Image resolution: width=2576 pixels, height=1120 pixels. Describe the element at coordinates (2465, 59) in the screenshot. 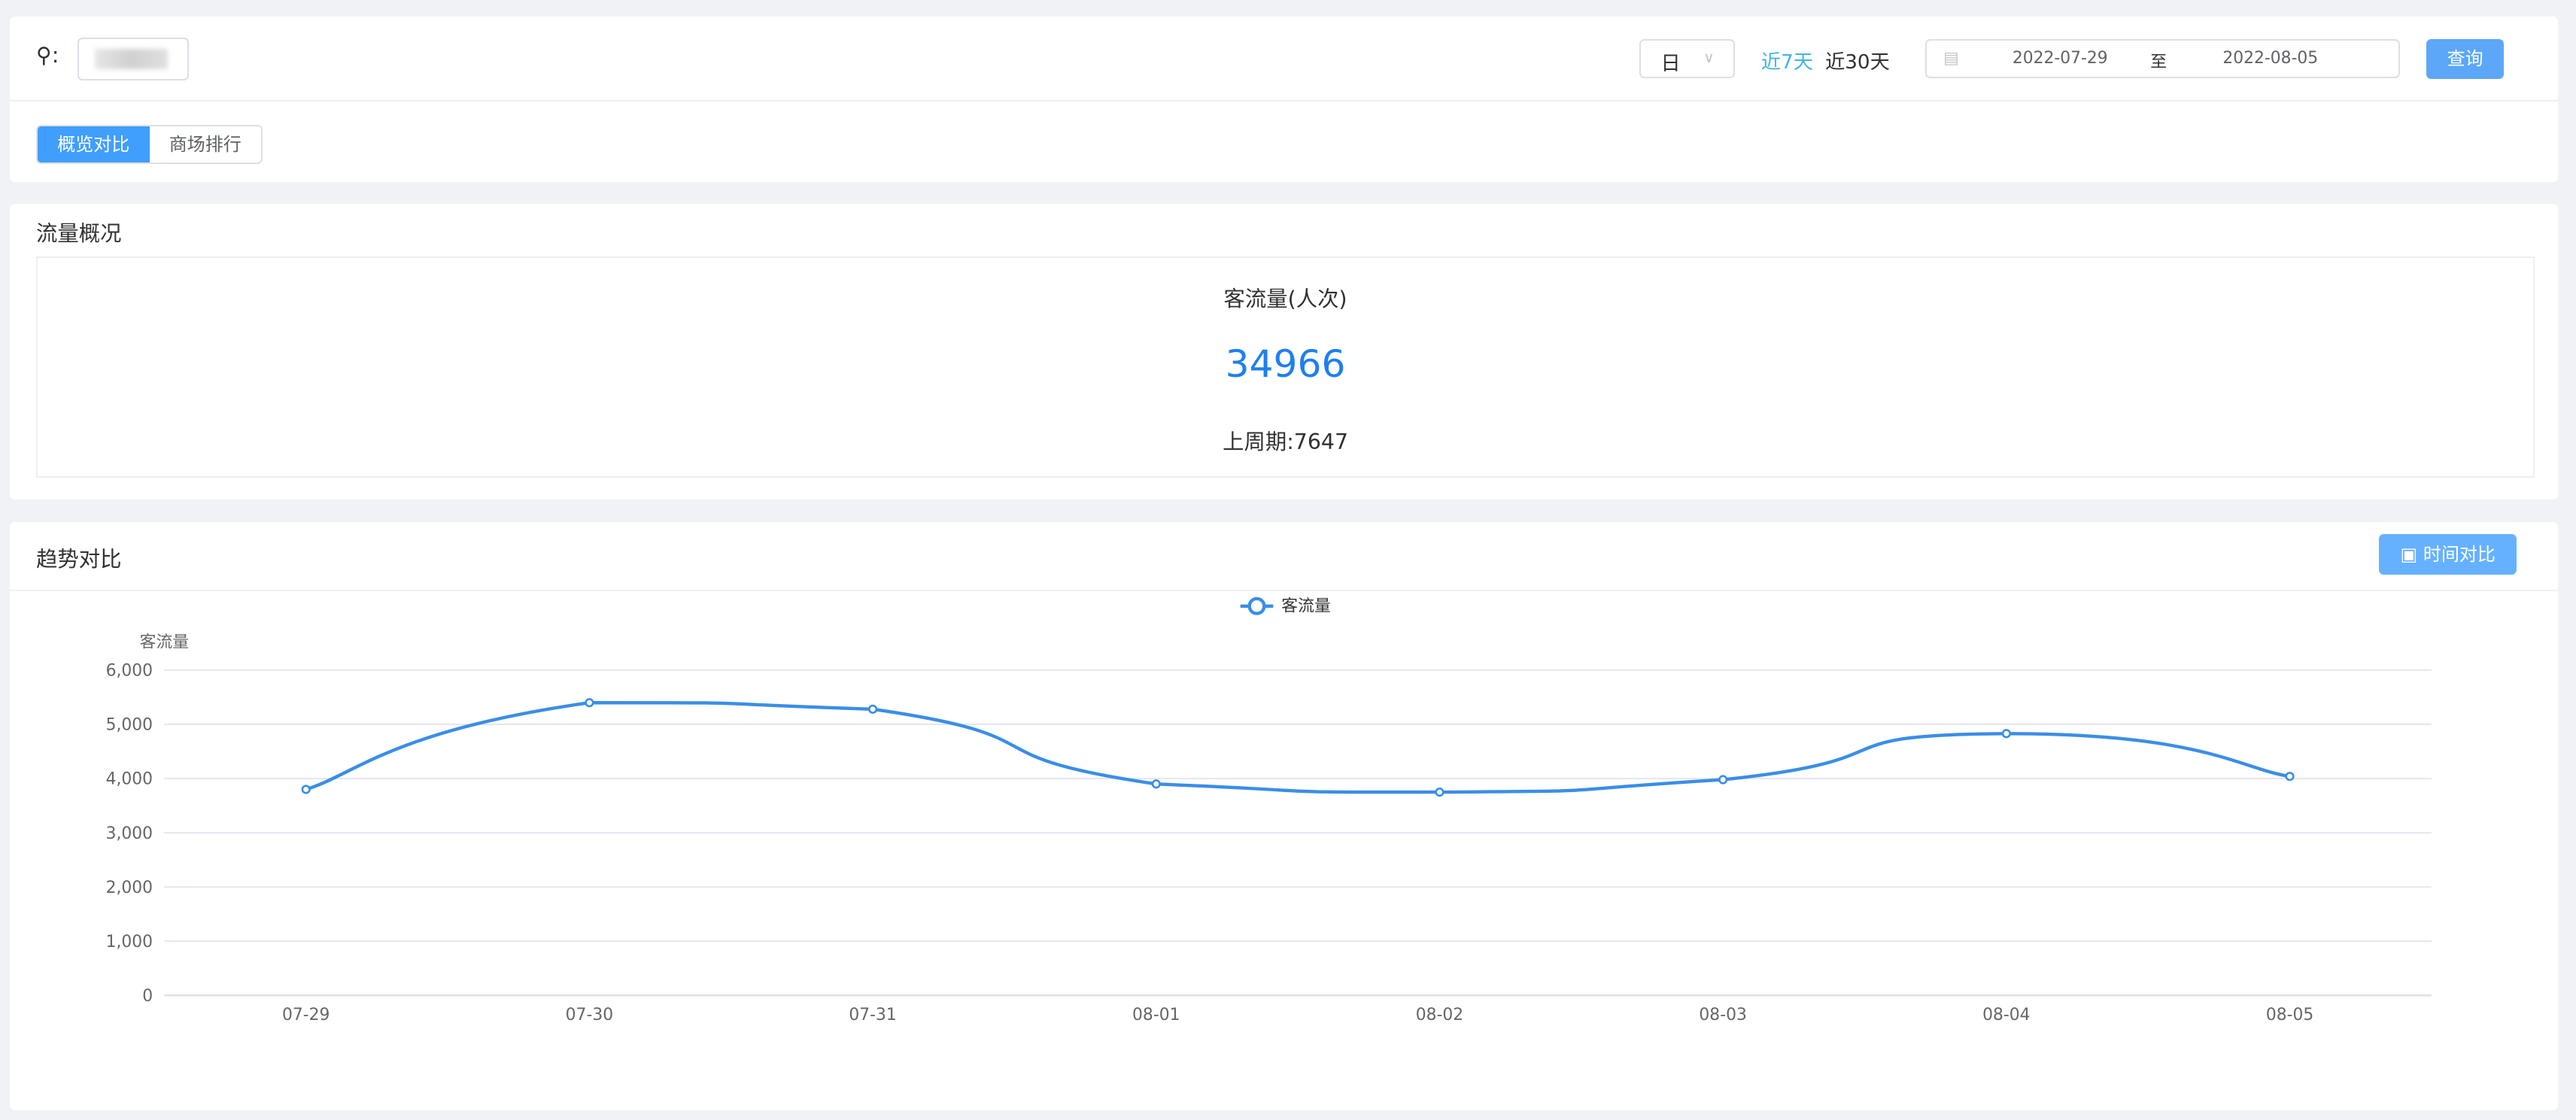

I see `query-button: 查询` at that location.